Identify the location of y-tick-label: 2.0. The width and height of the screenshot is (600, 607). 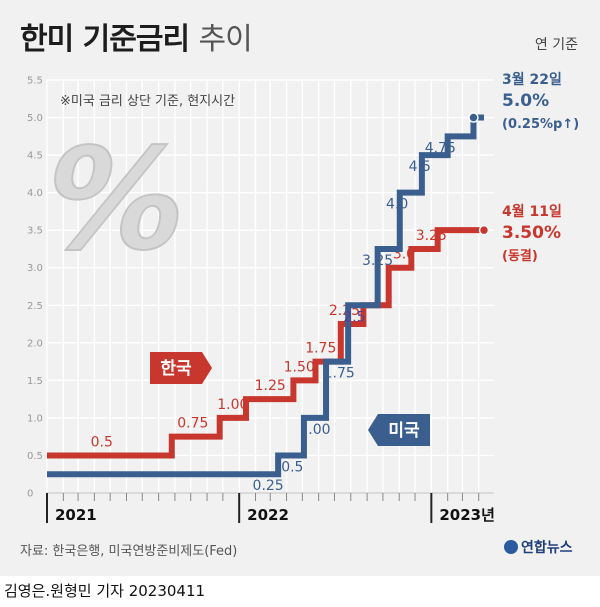
(35, 343).